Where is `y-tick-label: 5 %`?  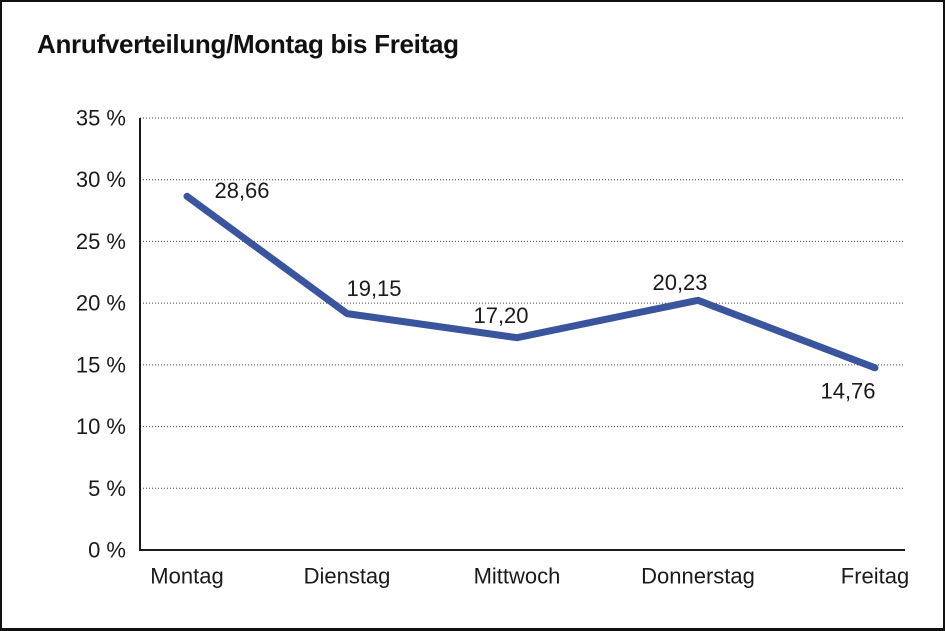
y-tick-label: 5 % is located at coordinates (107, 488).